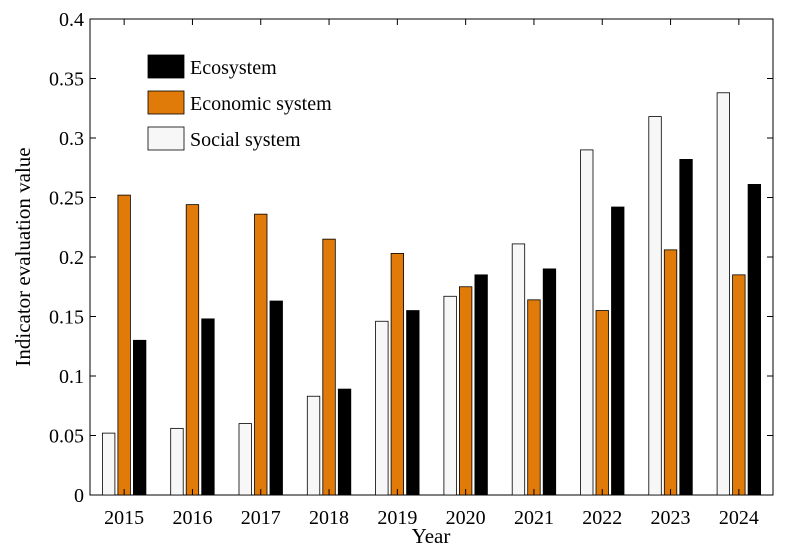 This screenshot has width=787, height=547. Describe the element at coordinates (192, 518) in the screenshot. I see `x-tick-label: 2016` at that location.